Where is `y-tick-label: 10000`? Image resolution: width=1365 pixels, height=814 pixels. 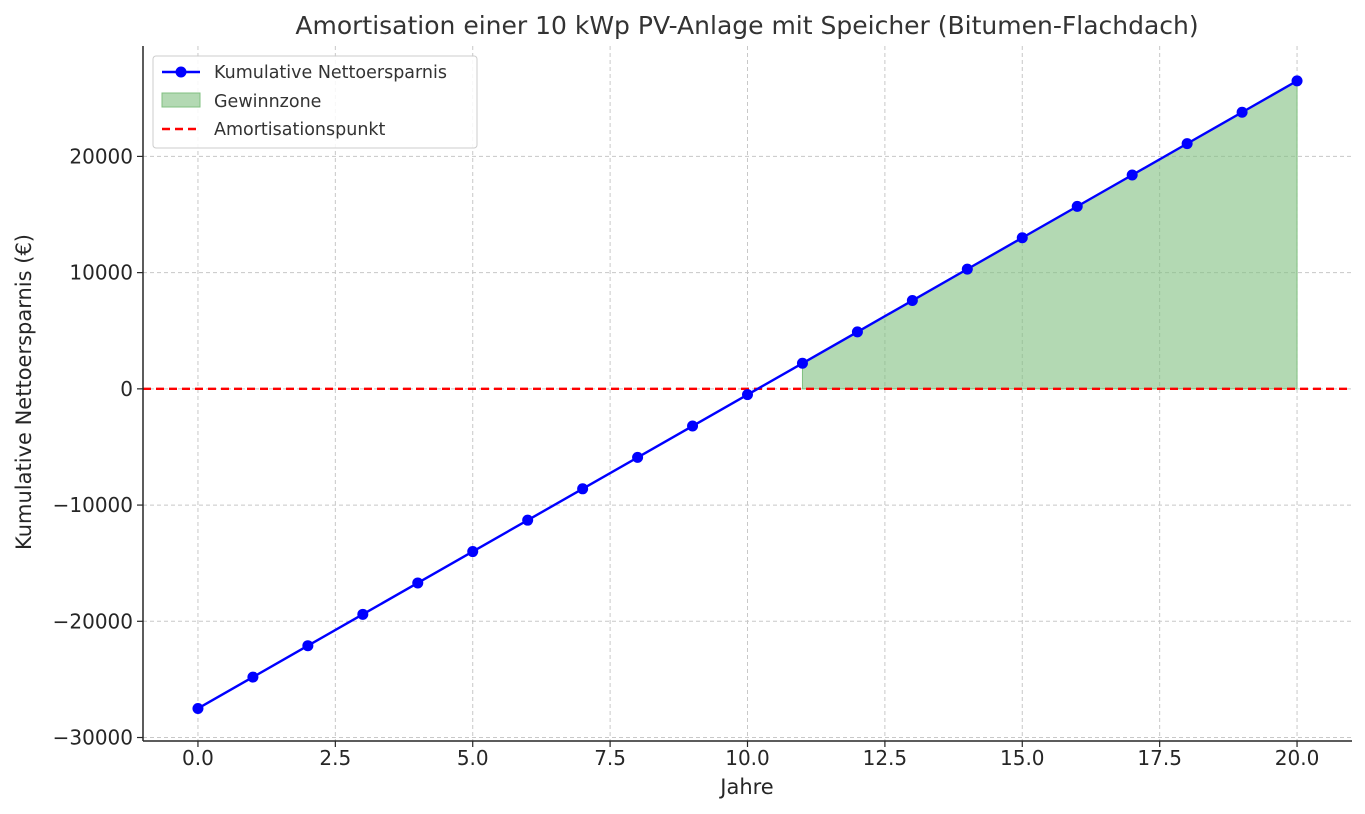
y-tick-label: 10000 is located at coordinates (101, 273).